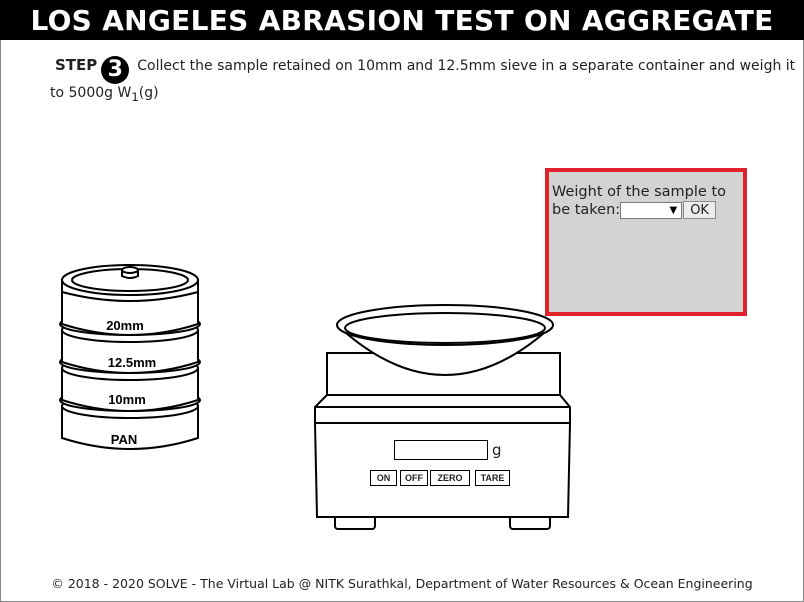 This screenshot has height=602, width=804. Describe the element at coordinates (442, 417) in the screenshot. I see `weighing-balance` at that location.